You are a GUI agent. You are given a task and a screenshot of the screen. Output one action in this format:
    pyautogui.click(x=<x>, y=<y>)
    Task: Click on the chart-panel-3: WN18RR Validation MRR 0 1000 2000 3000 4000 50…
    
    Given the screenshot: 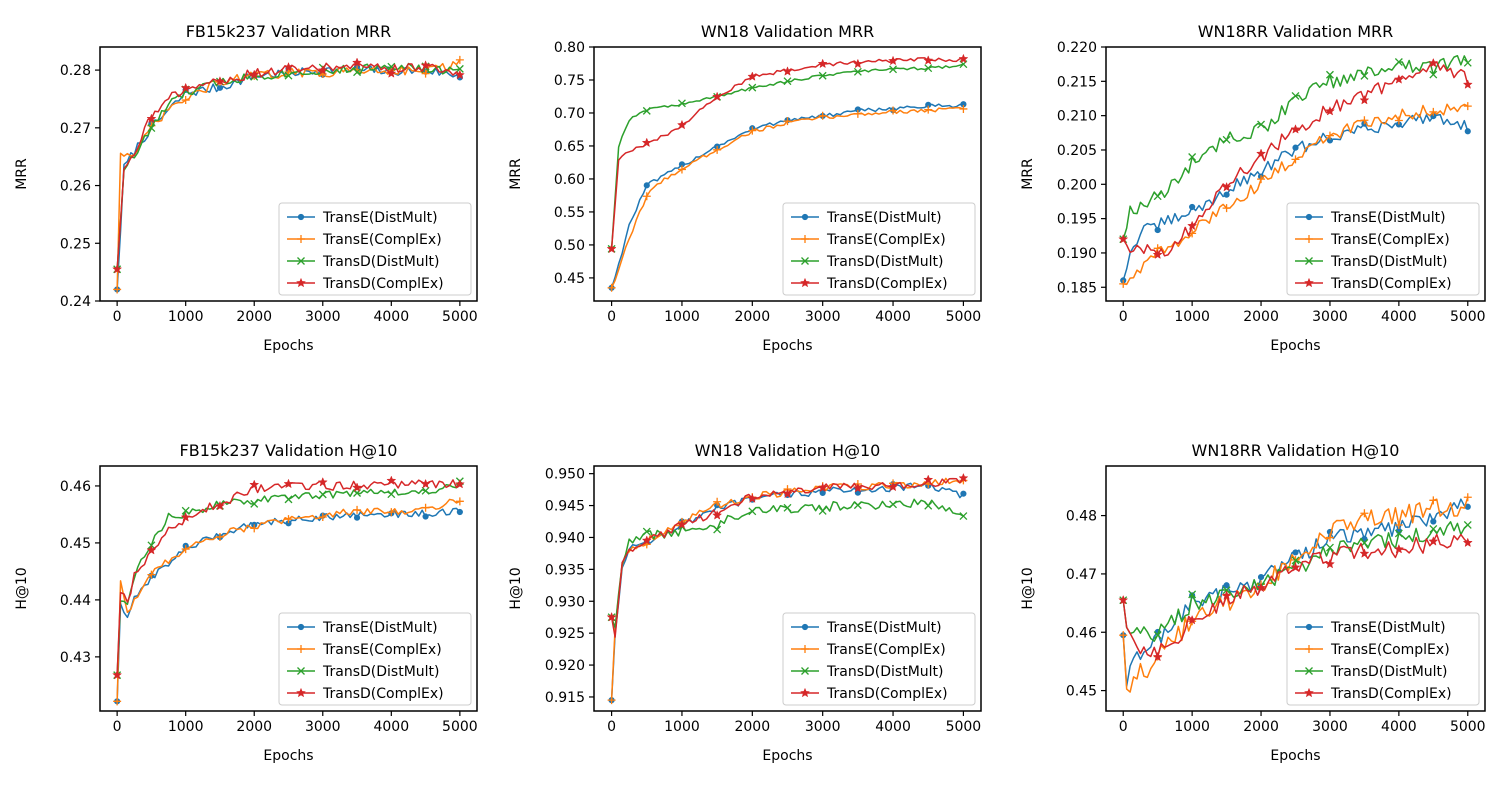 What is the action you would take?
    pyautogui.click(x=1253, y=188)
    